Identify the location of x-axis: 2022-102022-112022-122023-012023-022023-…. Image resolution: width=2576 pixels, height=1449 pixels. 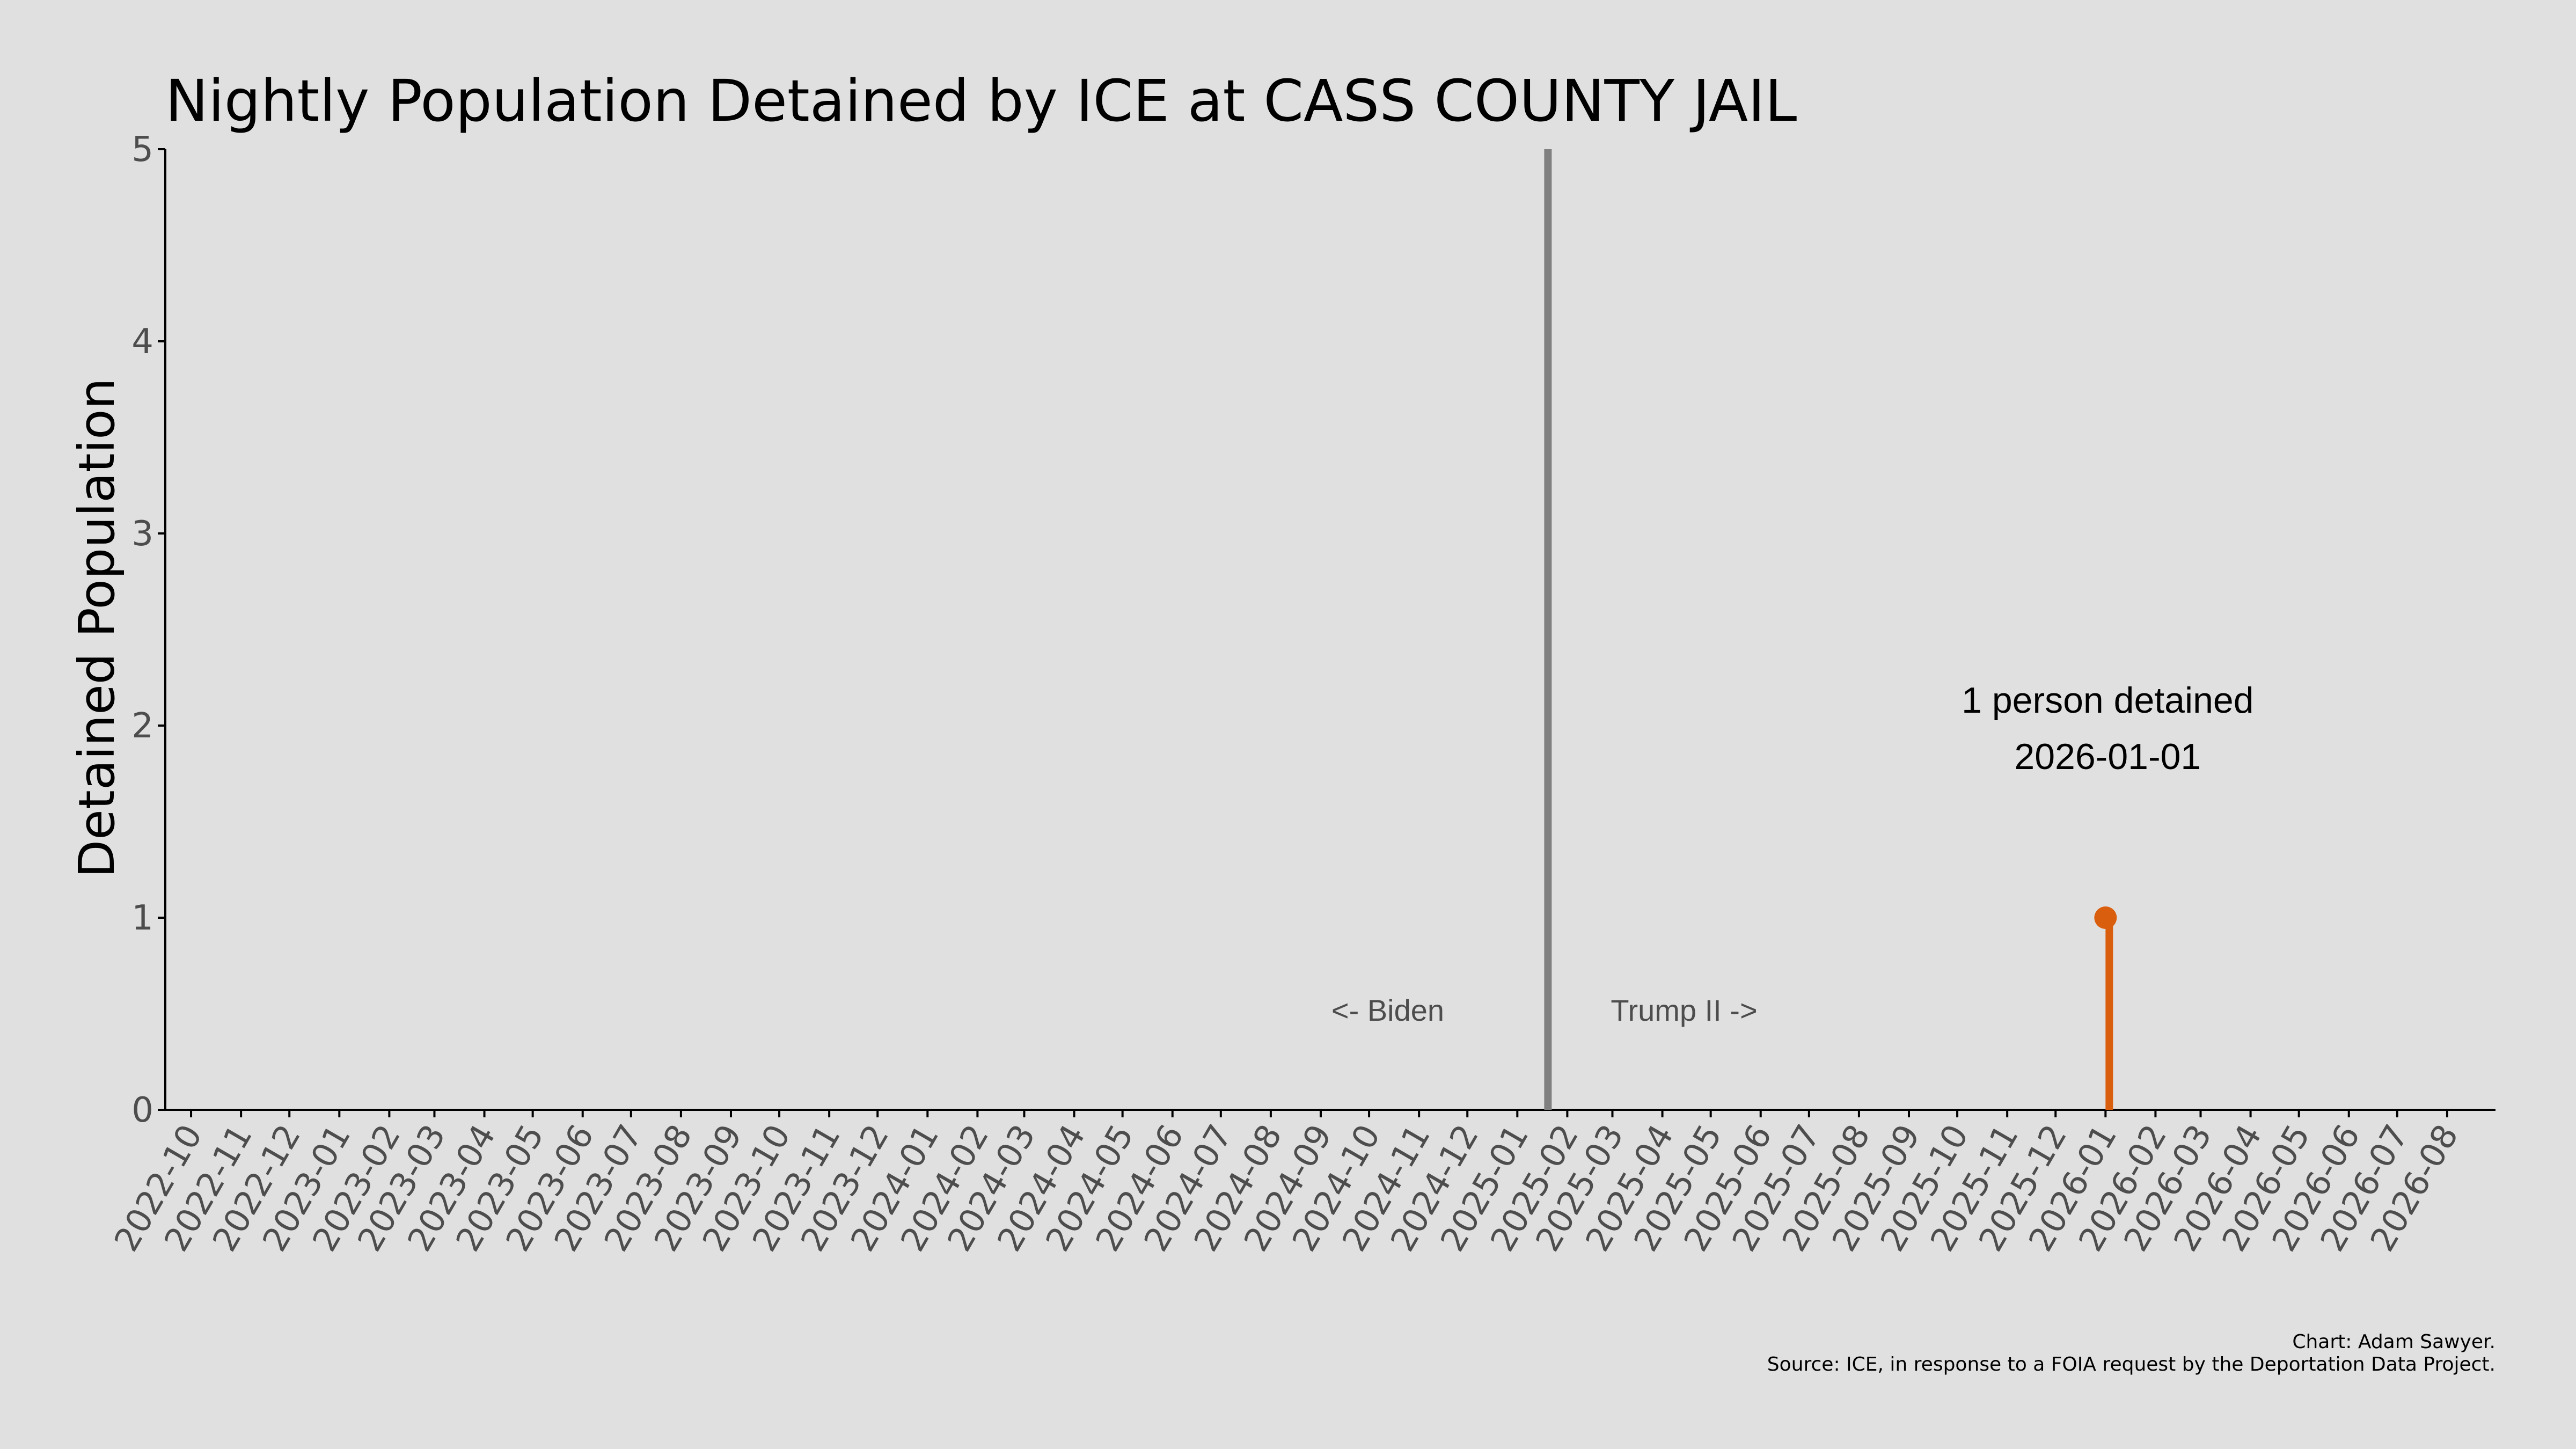
(1301, 1183).